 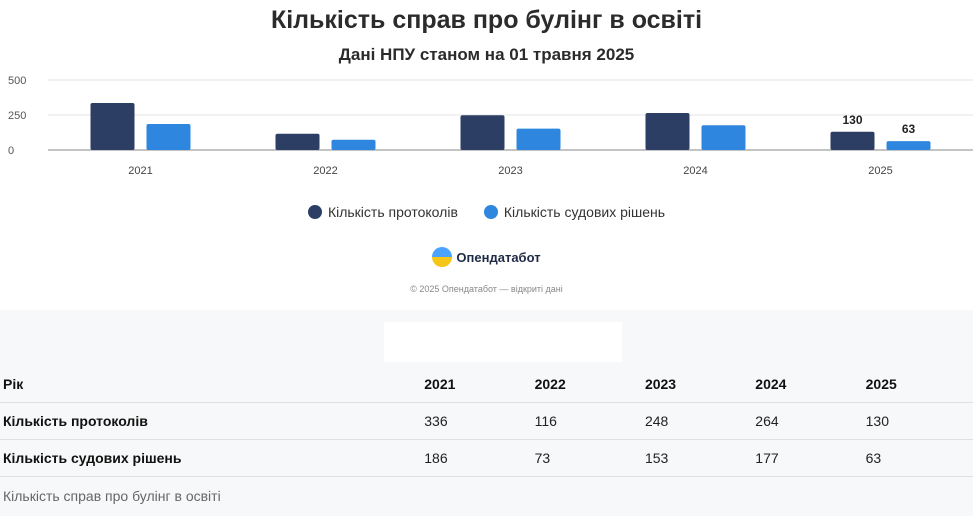 What do you see at coordinates (476, 384) in the screenshot?
I see `table-header-cell: 2021` at bounding box center [476, 384].